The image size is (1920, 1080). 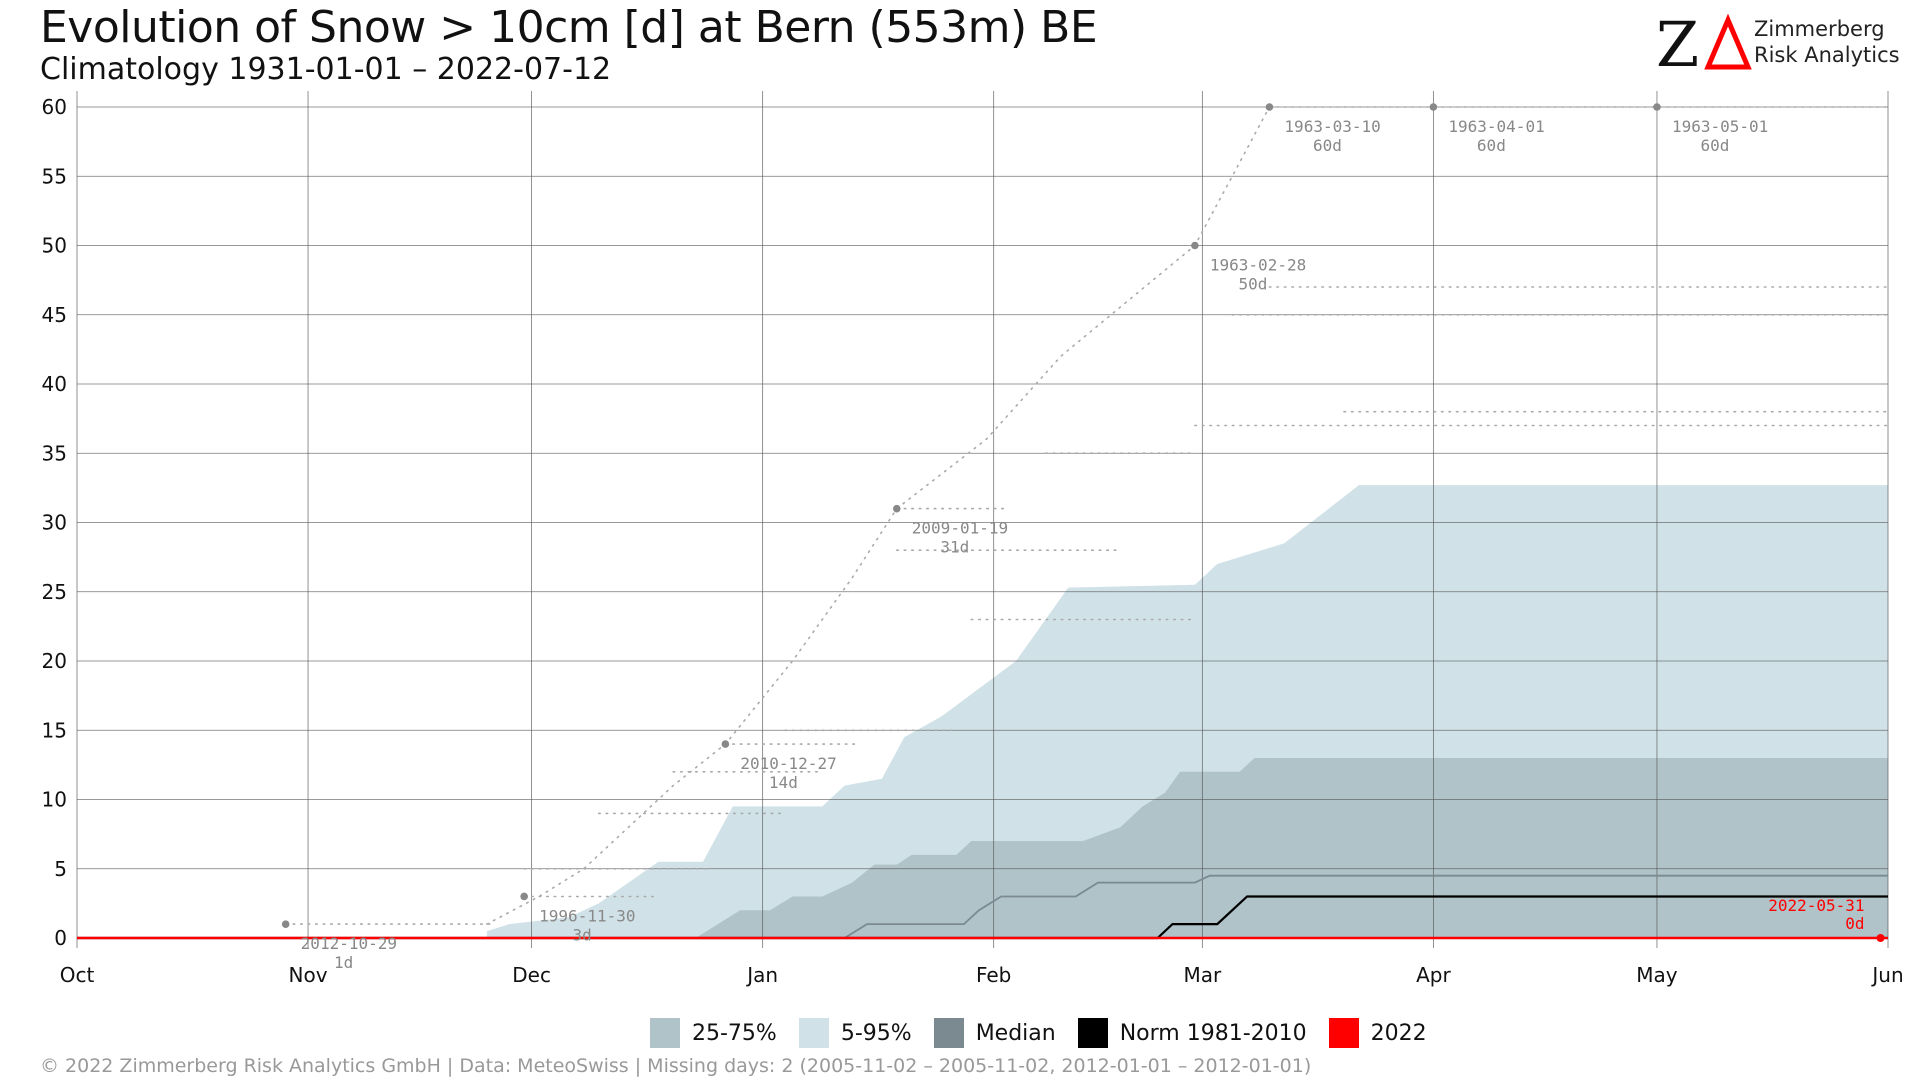 I want to click on legend-label: Norm 1981-2010, so click(x=1213, y=1033).